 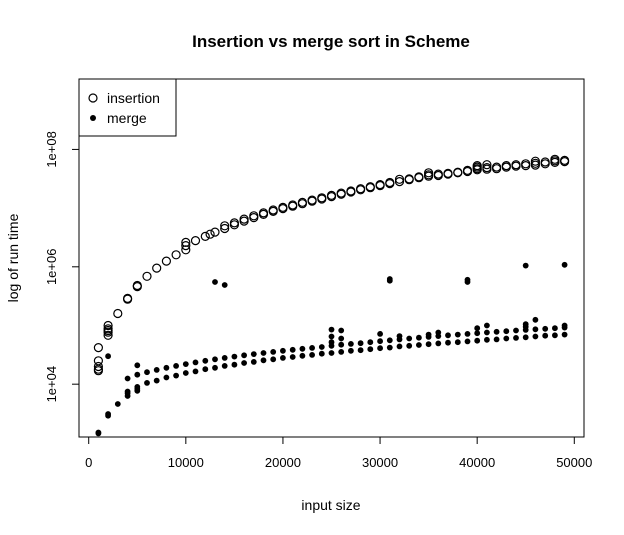 I want to click on y-tick-label: 1e+08, so click(x=51, y=149).